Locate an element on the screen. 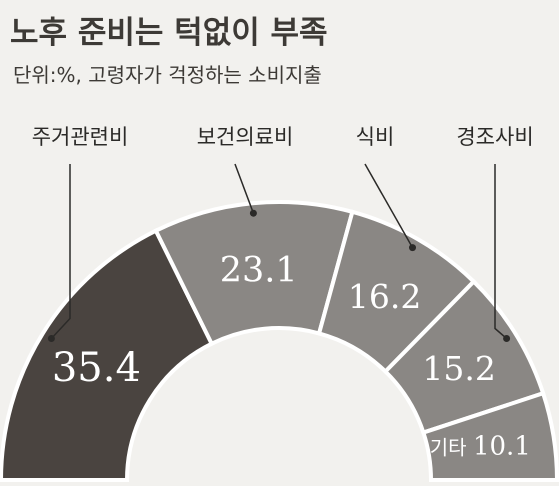 The image size is (559, 486). segment-3-value-label: 16.2 is located at coordinates (384, 296).